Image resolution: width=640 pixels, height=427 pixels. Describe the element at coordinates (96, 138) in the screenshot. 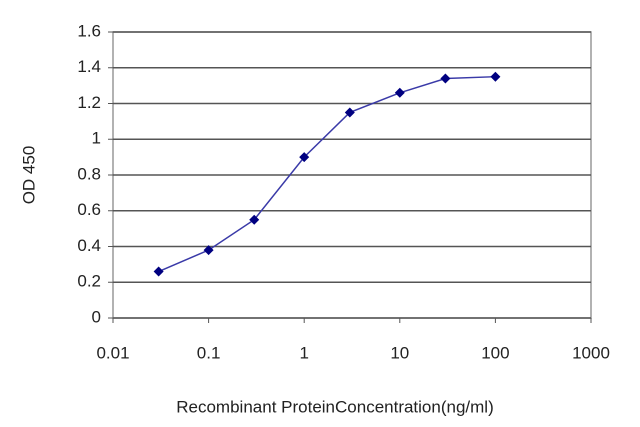

I see `y-tick-label: 1` at that location.